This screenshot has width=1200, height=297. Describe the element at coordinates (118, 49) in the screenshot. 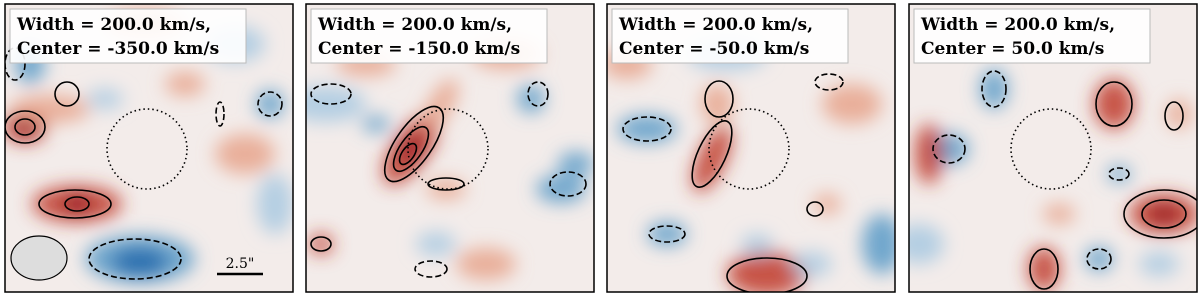

I see `center-label: Center = -350.0 km/s` at that location.